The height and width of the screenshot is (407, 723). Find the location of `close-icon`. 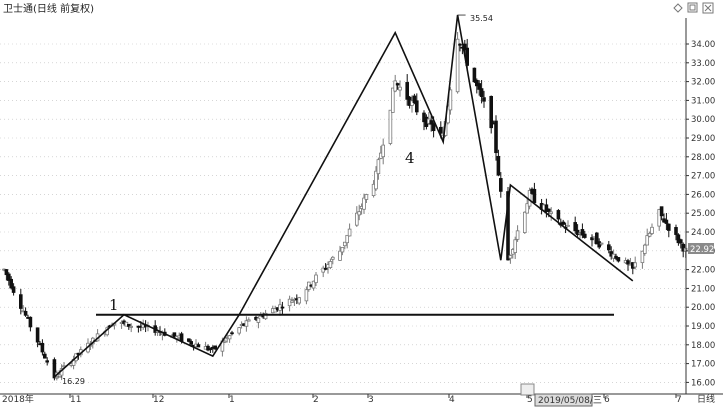

close-icon is located at coordinates (708, 8).